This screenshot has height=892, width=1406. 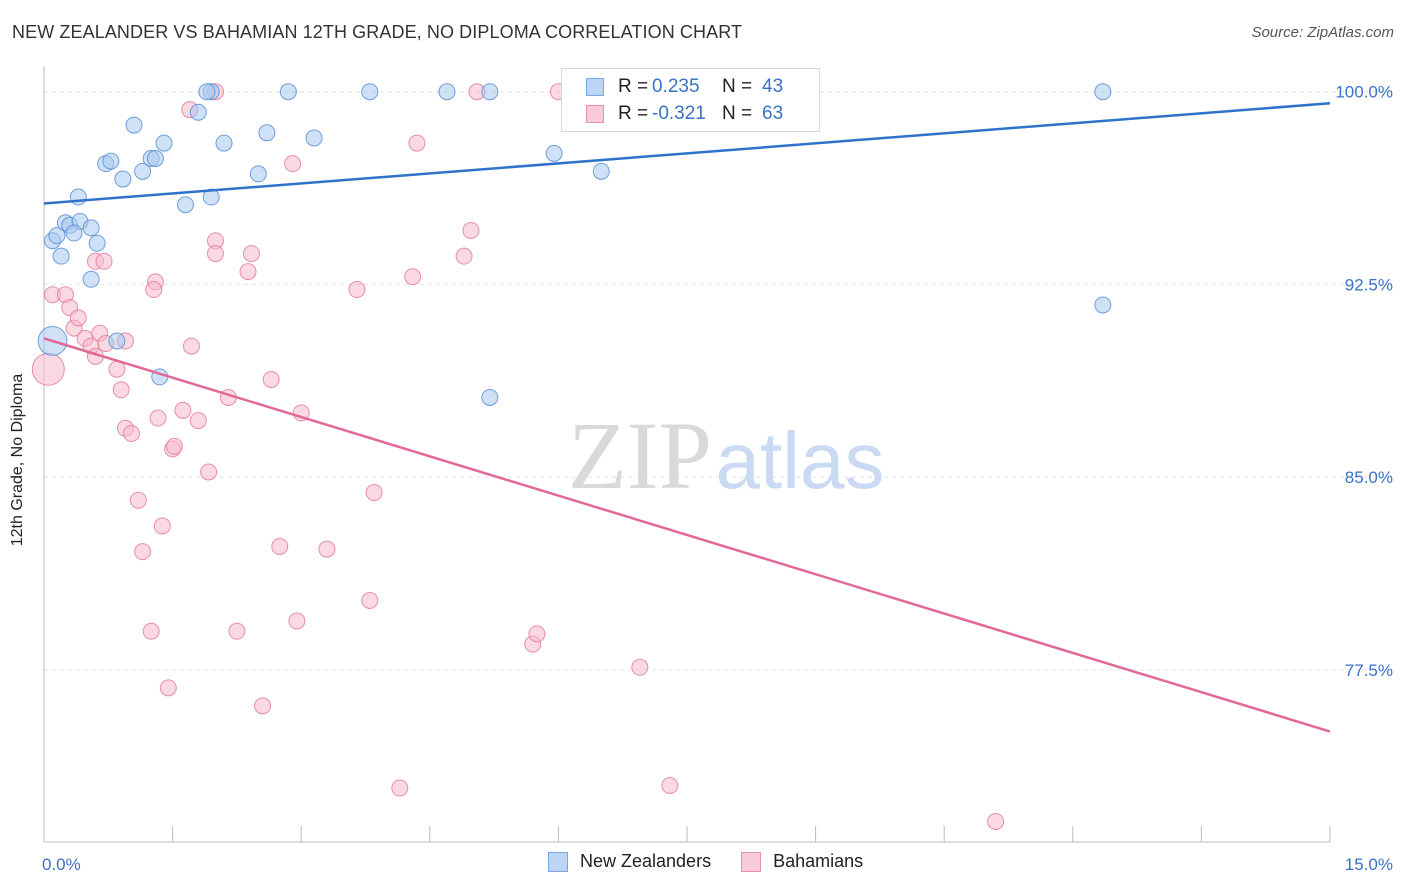 I want to click on watermark-zip: ZIP, so click(x=640, y=455).